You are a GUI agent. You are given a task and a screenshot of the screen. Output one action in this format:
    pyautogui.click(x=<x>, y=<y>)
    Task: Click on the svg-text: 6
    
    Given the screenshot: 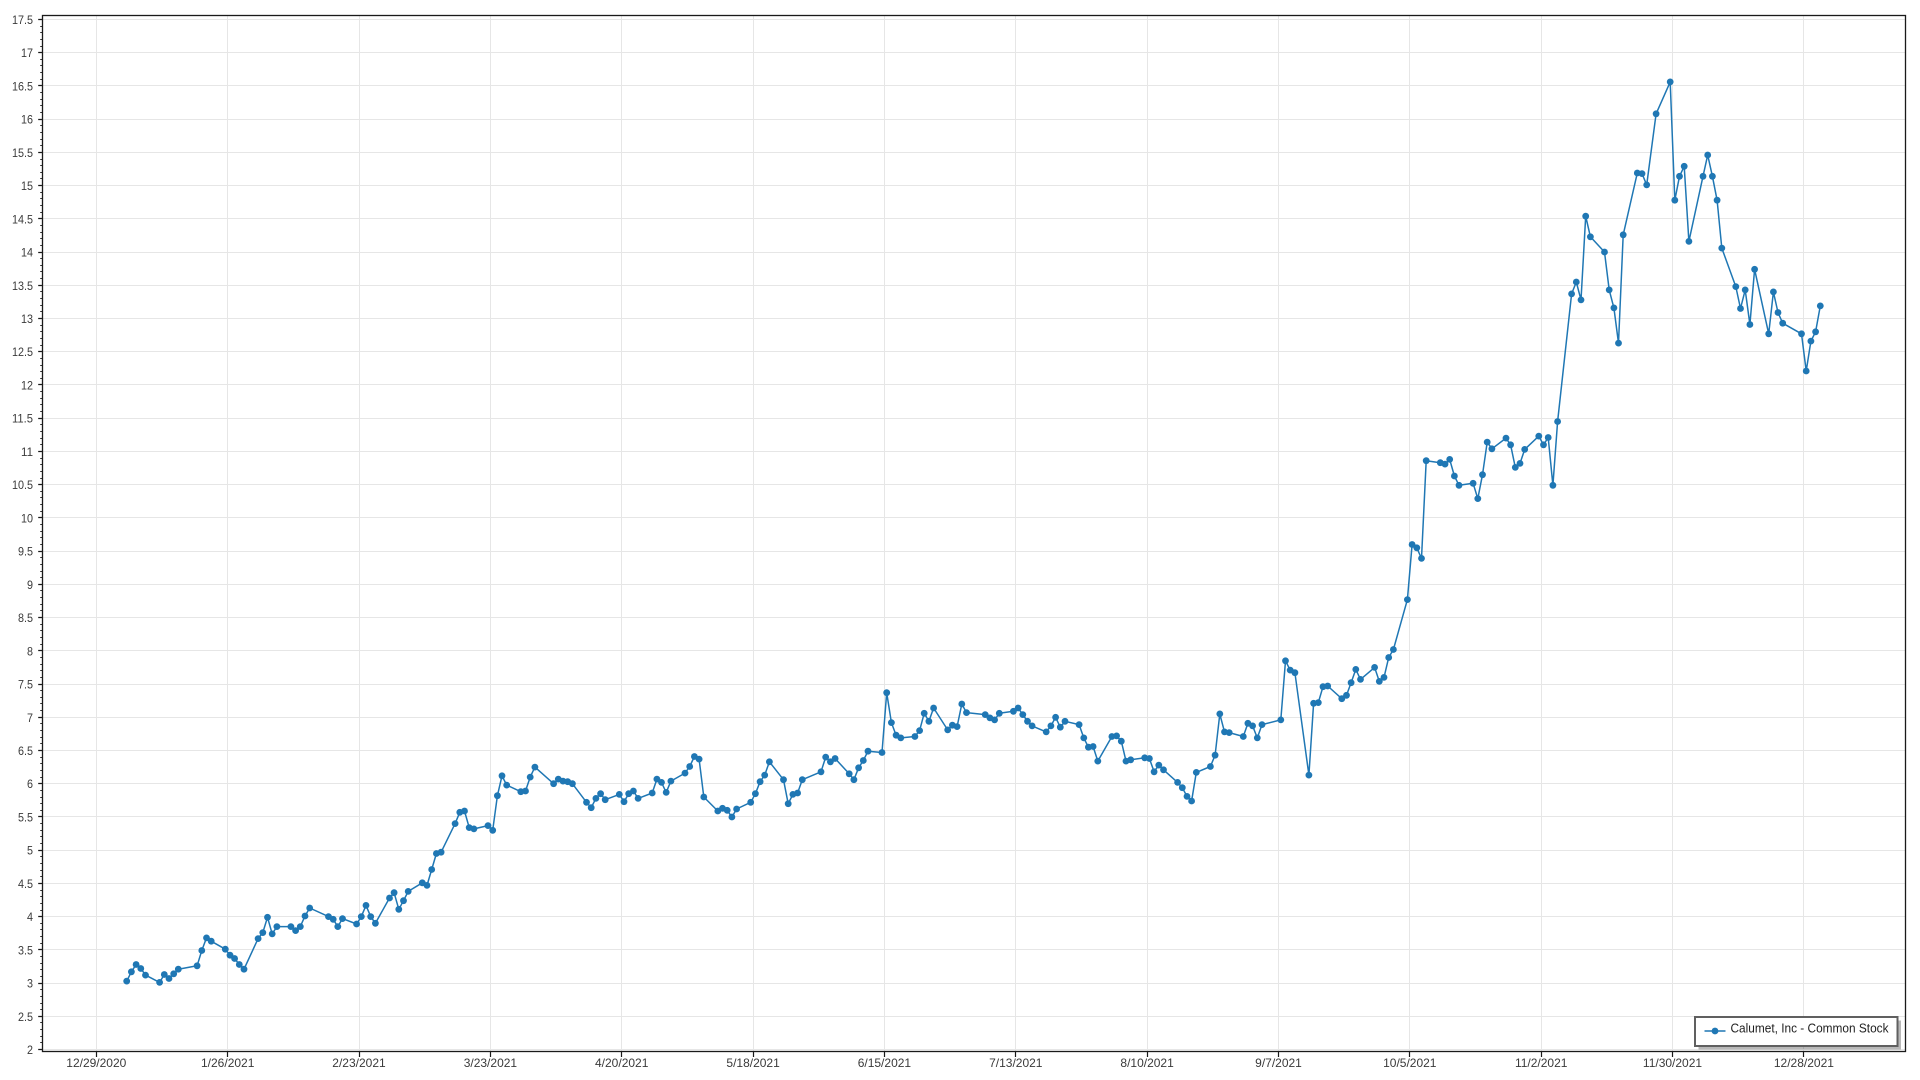 What is the action you would take?
    pyautogui.click(x=30, y=784)
    